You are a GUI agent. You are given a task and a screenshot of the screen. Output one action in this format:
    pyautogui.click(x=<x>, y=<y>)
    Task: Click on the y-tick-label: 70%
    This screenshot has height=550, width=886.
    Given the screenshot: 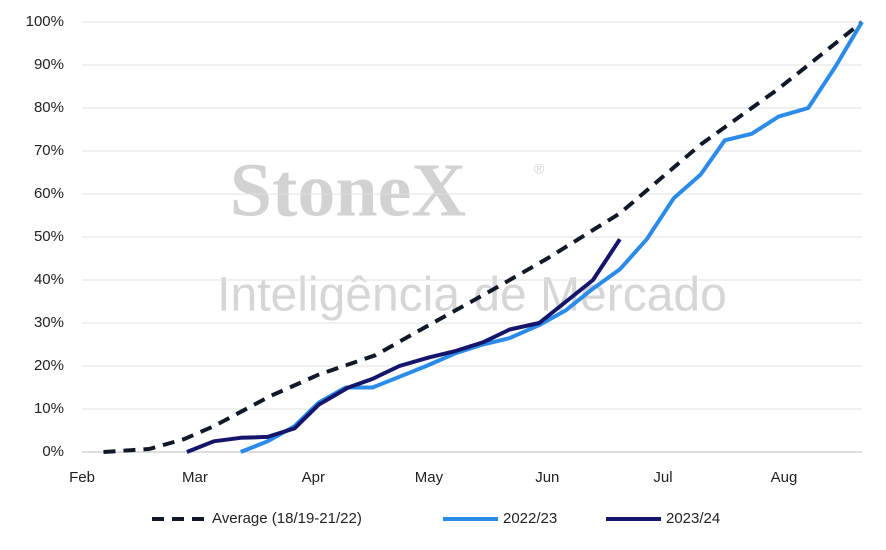 What is the action you would take?
    pyautogui.click(x=49, y=150)
    